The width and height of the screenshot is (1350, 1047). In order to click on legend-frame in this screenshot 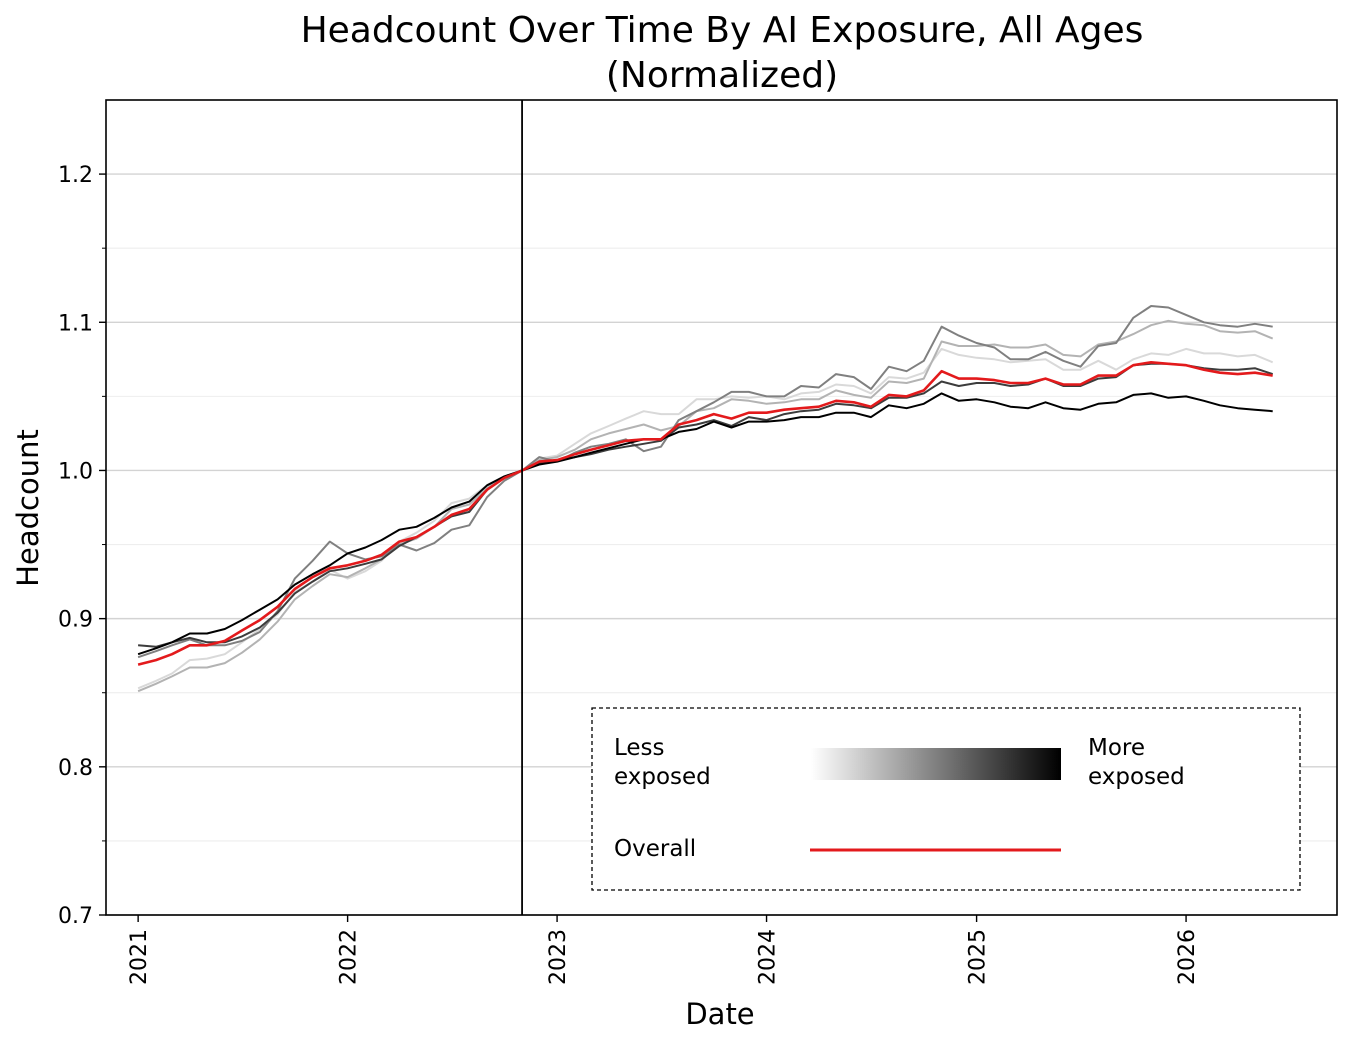, I will do `click(946, 799)`.